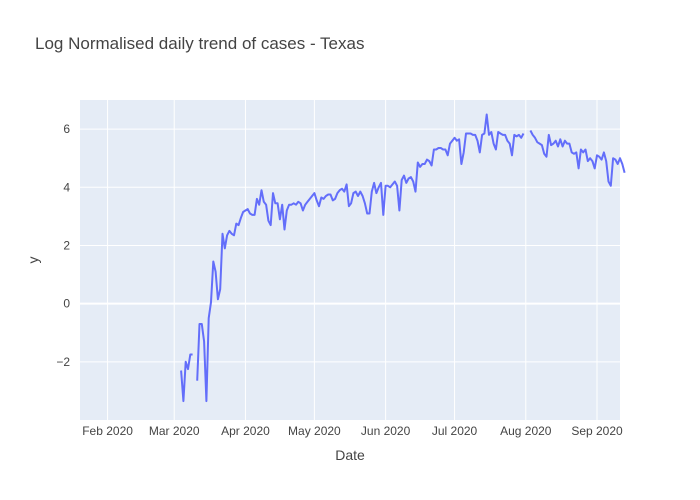  What do you see at coordinates (66, 129) in the screenshot?
I see `y-tick-label: 6` at bounding box center [66, 129].